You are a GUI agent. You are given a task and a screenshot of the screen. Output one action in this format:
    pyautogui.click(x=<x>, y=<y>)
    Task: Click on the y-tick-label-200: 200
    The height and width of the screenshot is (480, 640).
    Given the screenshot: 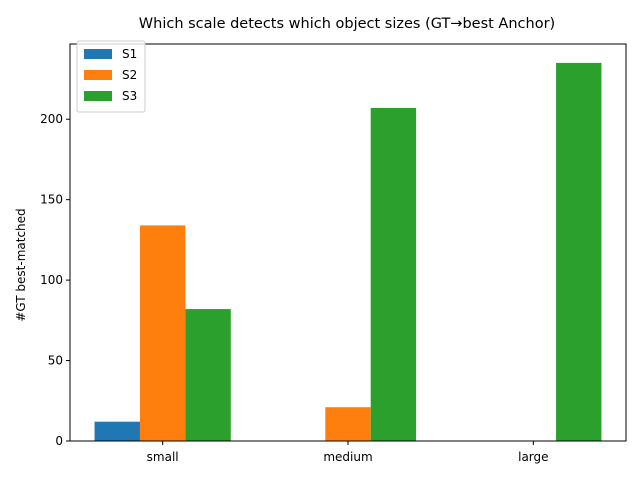 What is the action you would take?
    pyautogui.click(x=51, y=119)
    